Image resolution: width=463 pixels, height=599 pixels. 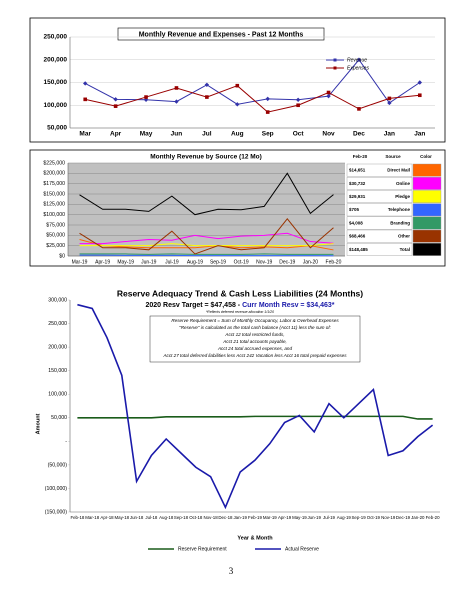 I want to click on table-header: Source, so click(x=393, y=156).